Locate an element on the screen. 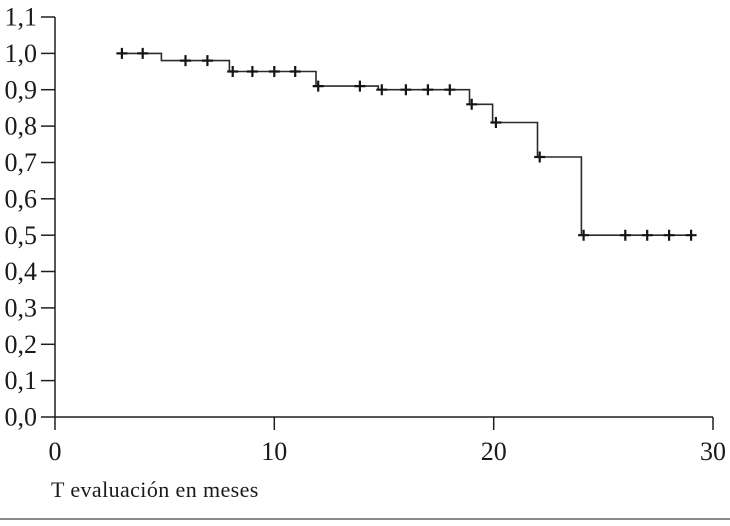 The image size is (730, 526). y-tick-label: 0,7 is located at coordinates (21, 162).